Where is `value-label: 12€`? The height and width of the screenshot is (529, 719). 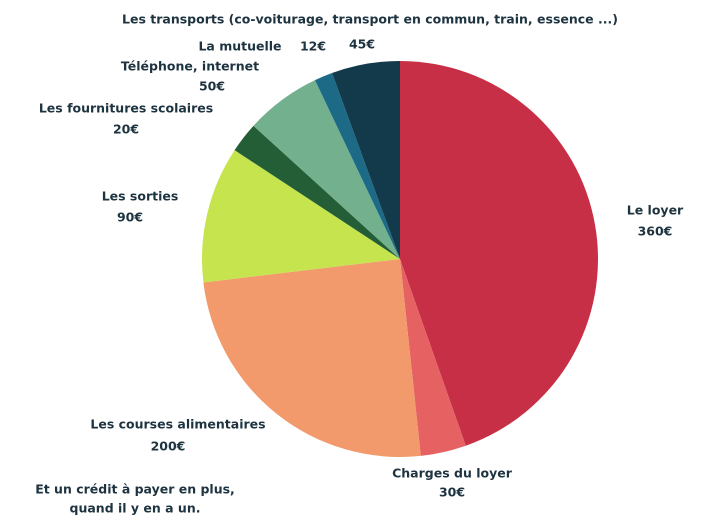 value-label: 12€ is located at coordinates (313, 46).